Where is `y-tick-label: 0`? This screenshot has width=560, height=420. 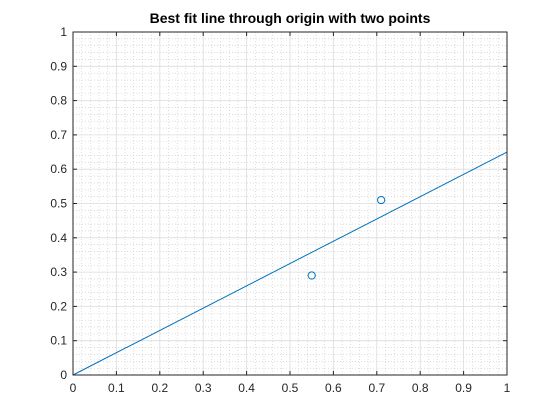 y-tick-label: 0 is located at coordinates (63, 375).